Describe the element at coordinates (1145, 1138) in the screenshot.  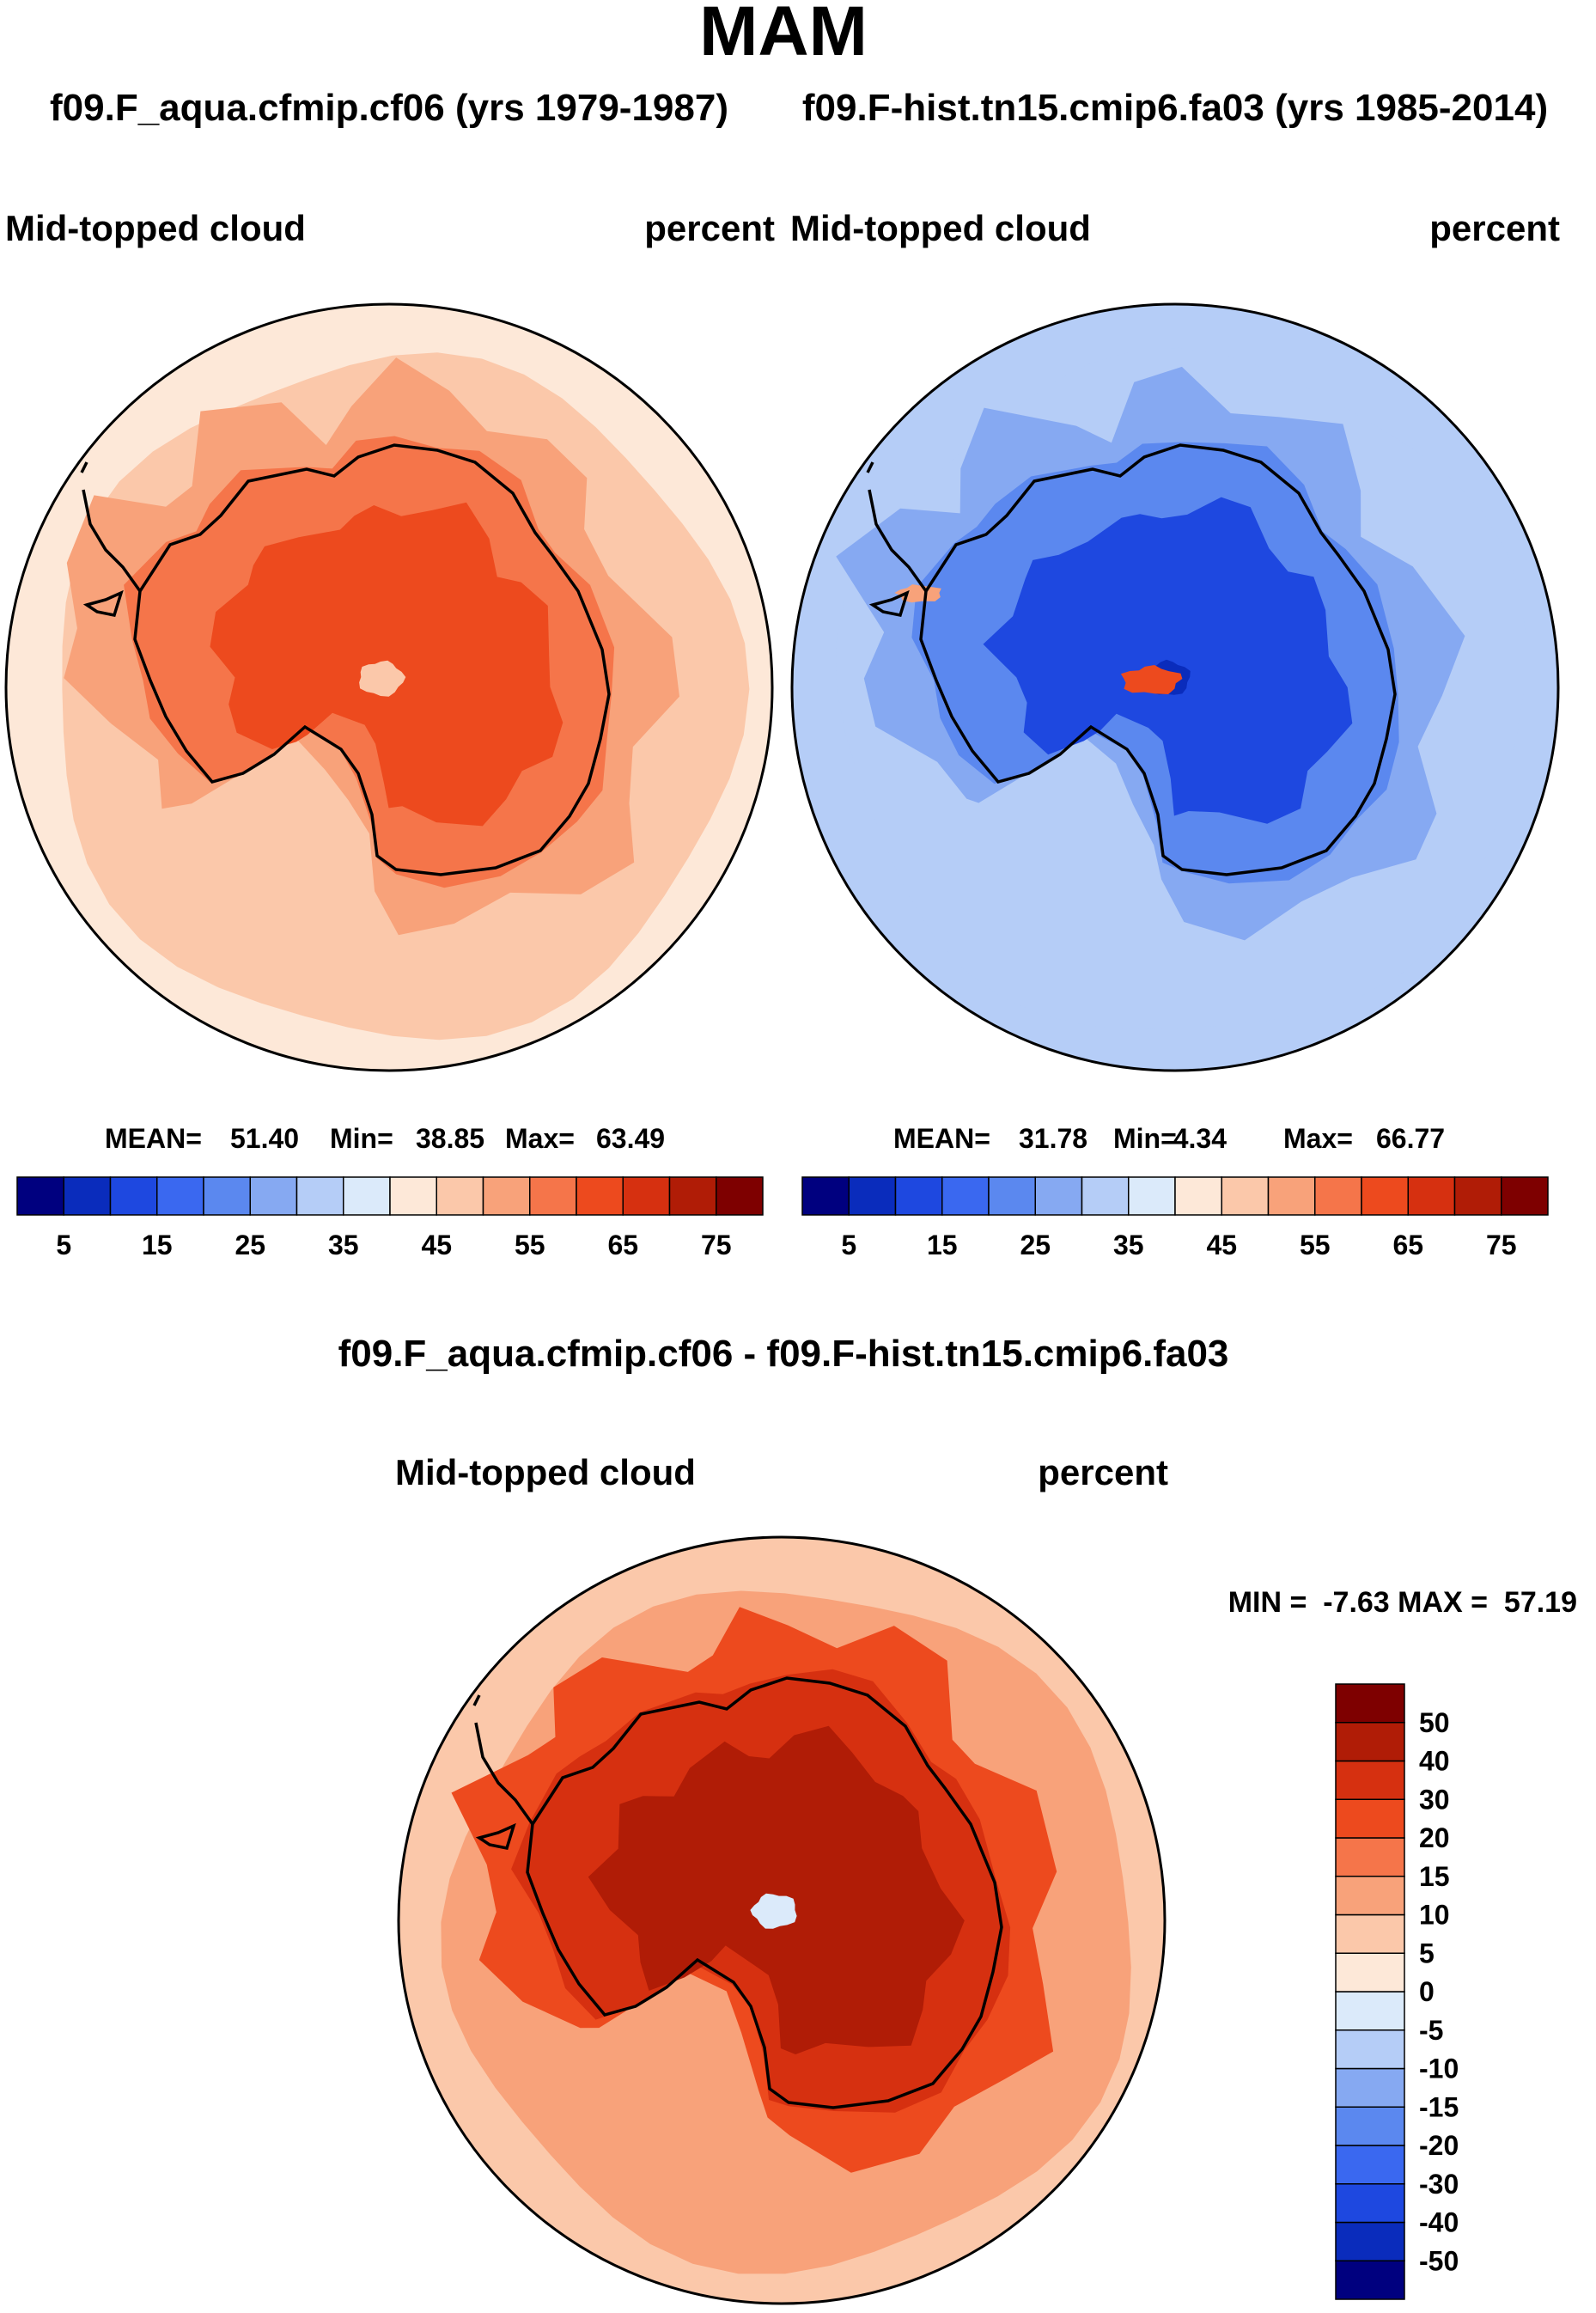
I see `panel-2-min-label: Min=` at that location.